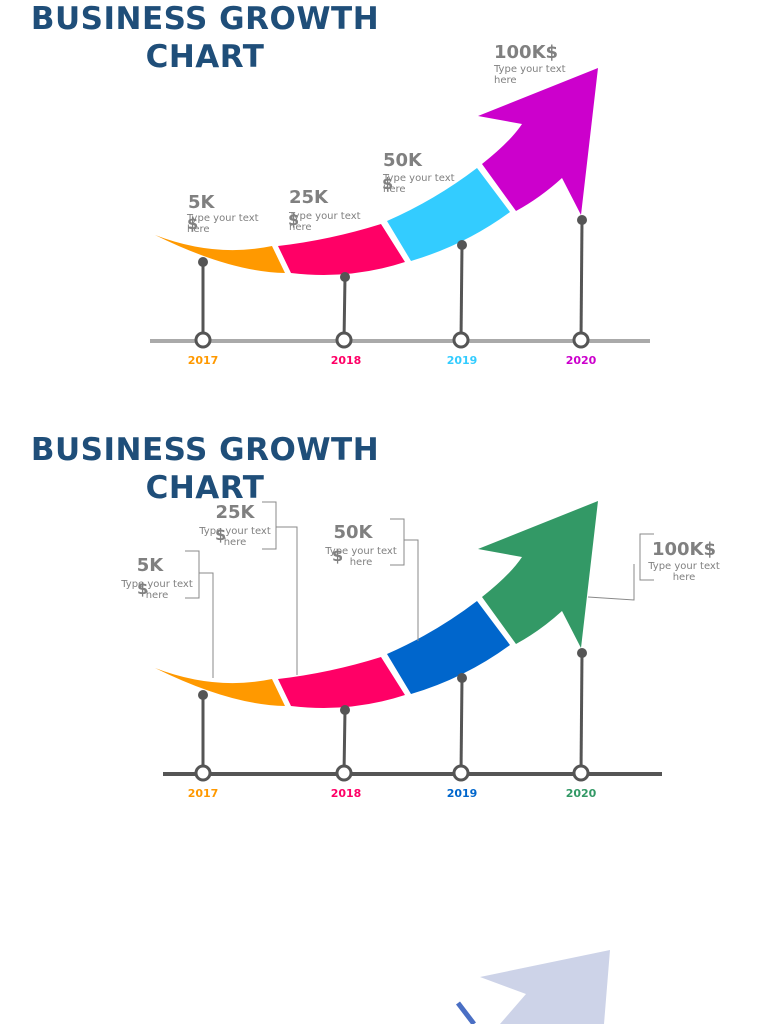 The width and height of the screenshot is (768, 1024). I want to click on stem, so click(466, 1012).